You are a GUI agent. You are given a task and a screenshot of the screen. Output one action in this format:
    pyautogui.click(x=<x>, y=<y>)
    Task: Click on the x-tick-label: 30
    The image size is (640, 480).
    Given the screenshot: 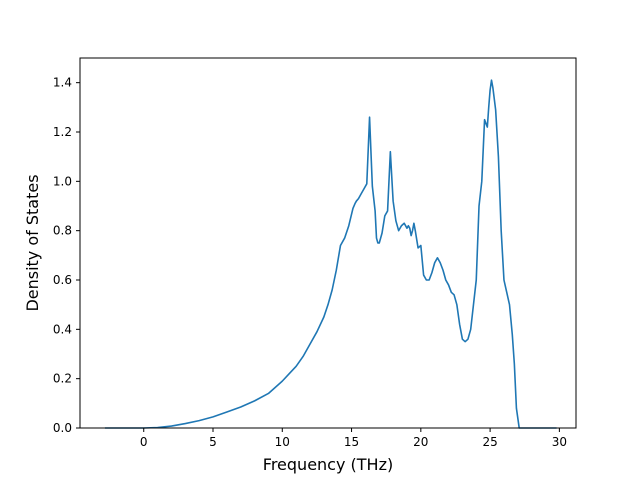 What is the action you would take?
    pyautogui.click(x=559, y=442)
    